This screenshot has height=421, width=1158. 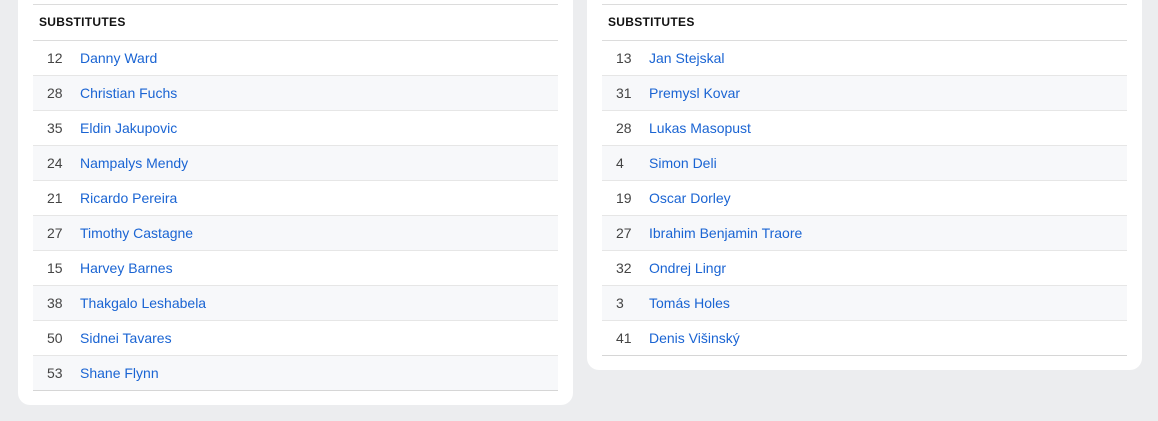 What do you see at coordinates (620, 303) in the screenshot?
I see `player-number: 3` at bounding box center [620, 303].